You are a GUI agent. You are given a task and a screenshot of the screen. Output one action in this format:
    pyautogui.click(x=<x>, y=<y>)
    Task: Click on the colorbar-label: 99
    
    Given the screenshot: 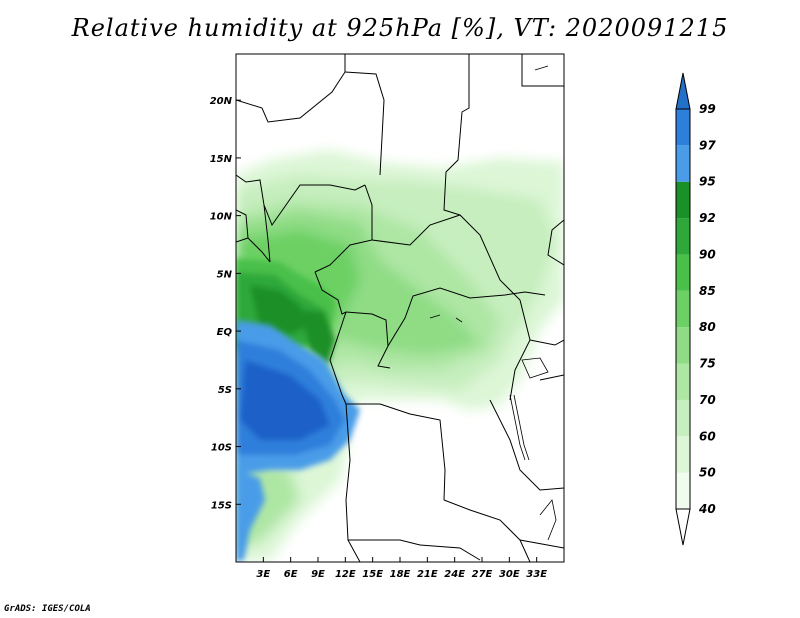 What is the action you would take?
    pyautogui.click(x=707, y=109)
    